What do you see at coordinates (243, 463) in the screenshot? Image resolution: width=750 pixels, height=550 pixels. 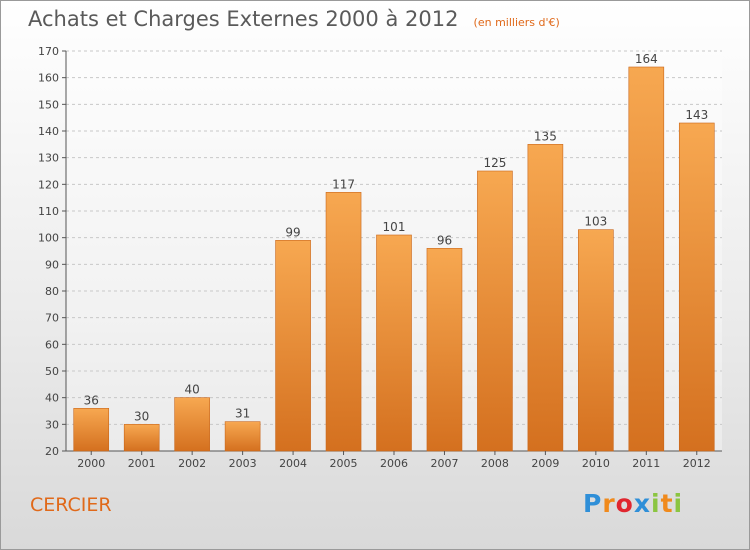 I see `x-tick-label: 2003` at bounding box center [243, 463].